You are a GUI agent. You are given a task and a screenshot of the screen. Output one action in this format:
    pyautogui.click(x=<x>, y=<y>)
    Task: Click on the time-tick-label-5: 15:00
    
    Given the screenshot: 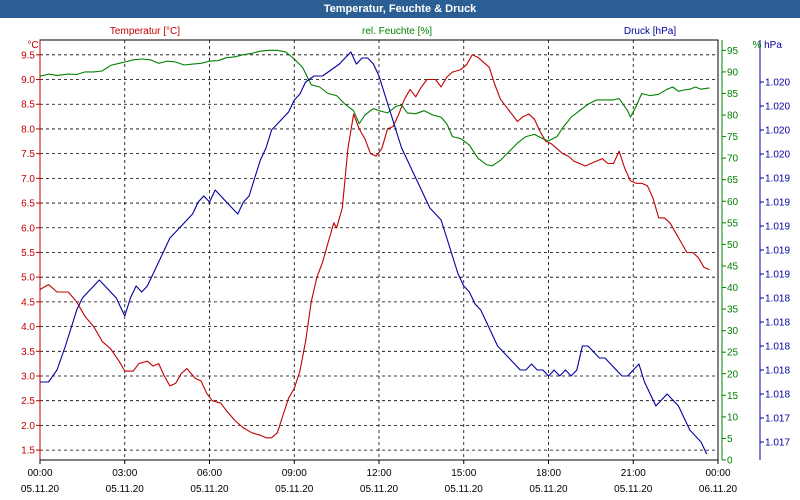 What is the action you would take?
    pyautogui.click(x=463, y=473)
    